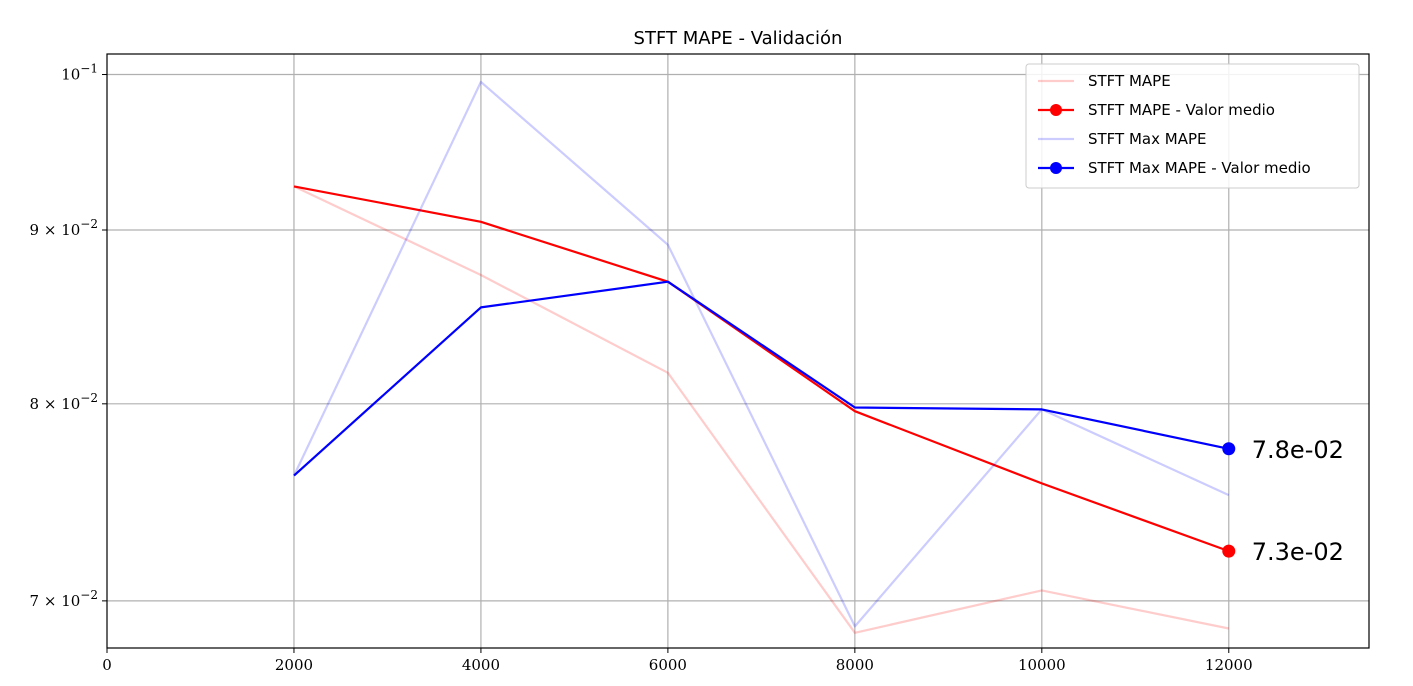 The height and width of the screenshot is (686, 1413). What do you see at coordinates (79, 73) in the screenshot?
I see `y-tick-label: 10−1` at bounding box center [79, 73].